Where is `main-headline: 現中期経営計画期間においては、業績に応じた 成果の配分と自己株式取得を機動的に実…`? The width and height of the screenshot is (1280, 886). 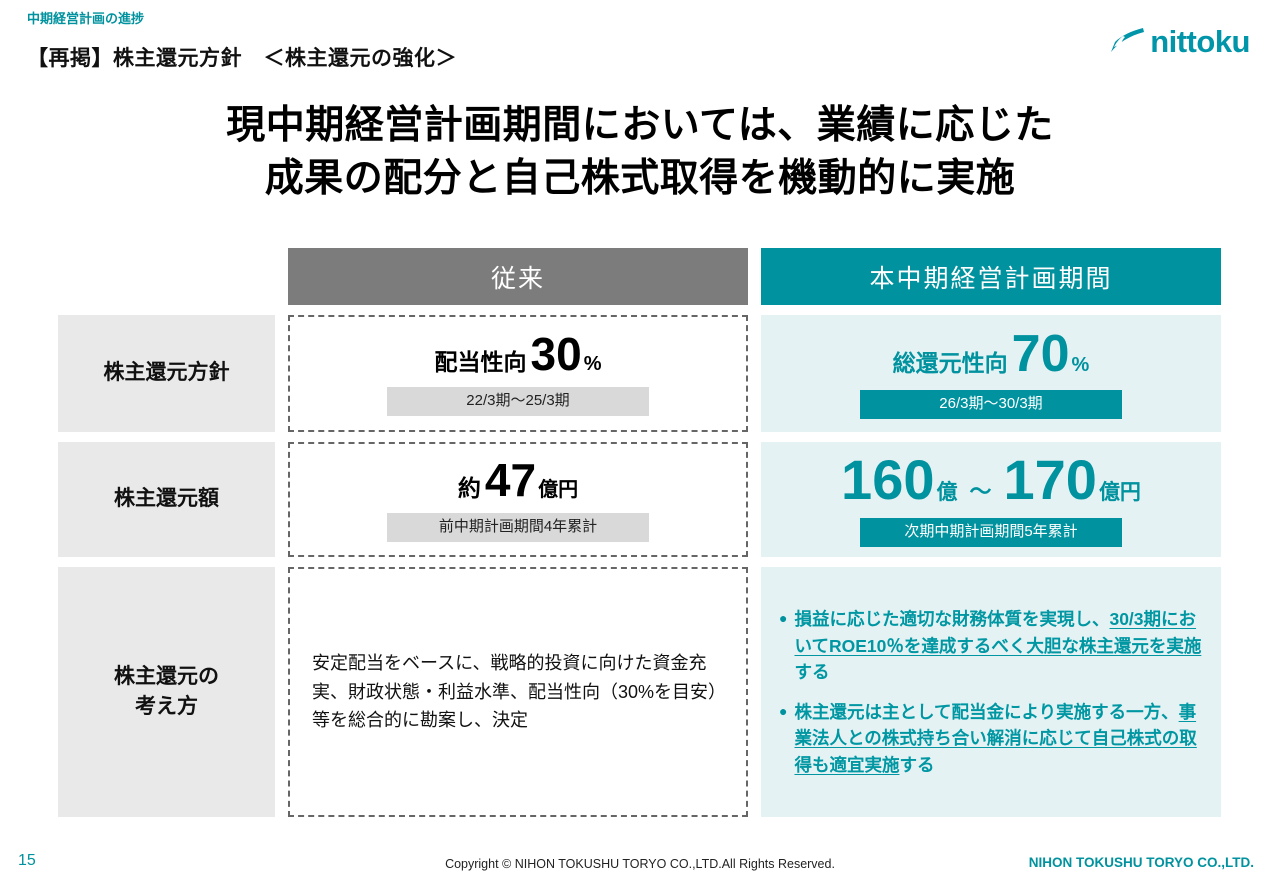
main-headline: 現中期経営計画期間においては、業績に応じた 成果の配分と自己株式取得を機動的に実… is located at coordinates (640, 152).